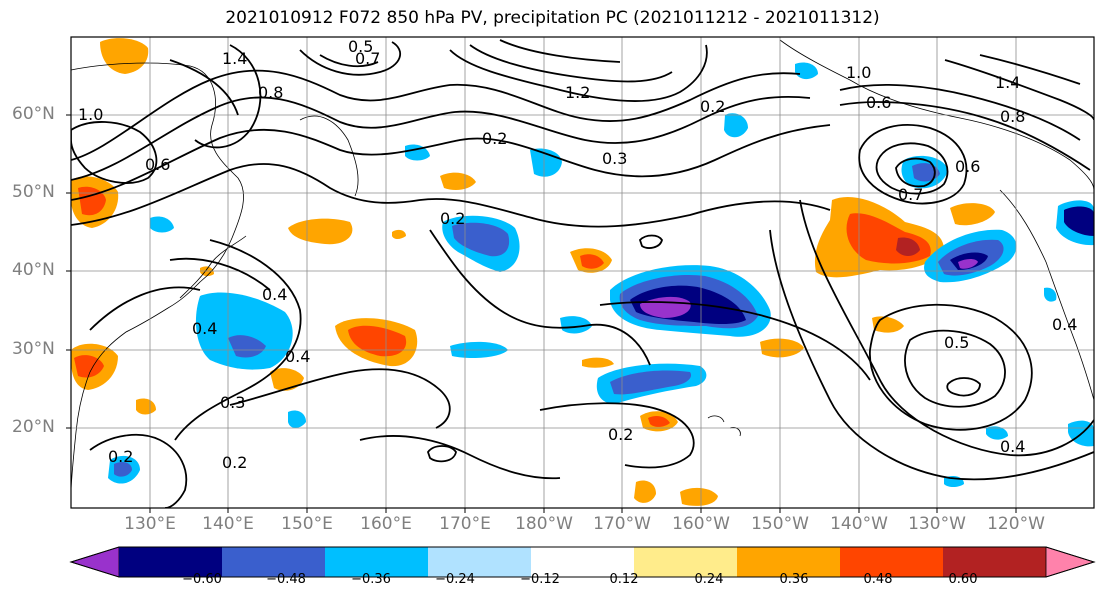 The width and height of the screenshot is (1105, 601). What do you see at coordinates (465, 524) in the screenshot?
I see `longitude-label: 170°E` at bounding box center [465, 524].